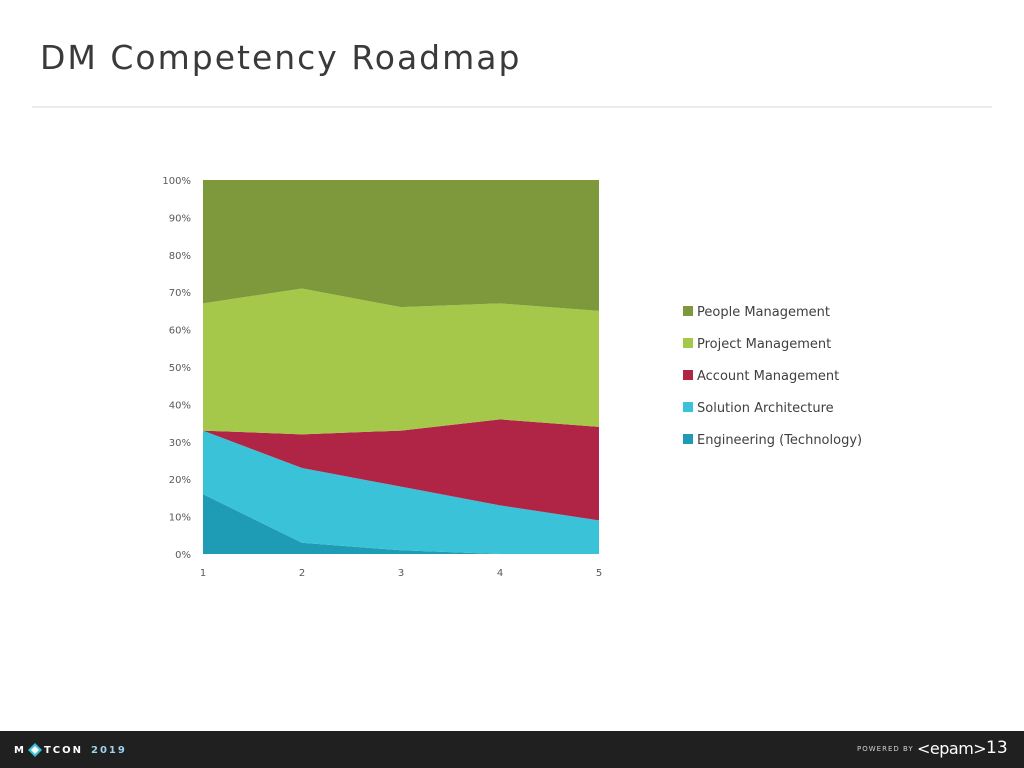 This screenshot has width=1024, height=768. What do you see at coordinates (500, 573) in the screenshot?
I see `x-tick-label: 4` at bounding box center [500, 573].